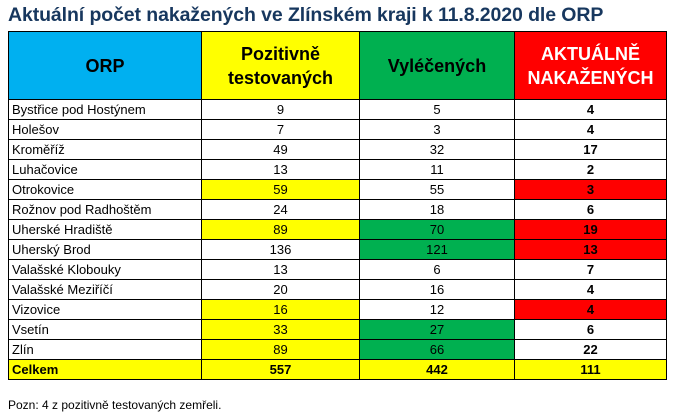 The height and width of the screenshot is (415, 690). I want to click on table-row: Vizovice 16 12 4, so click(337, 309).